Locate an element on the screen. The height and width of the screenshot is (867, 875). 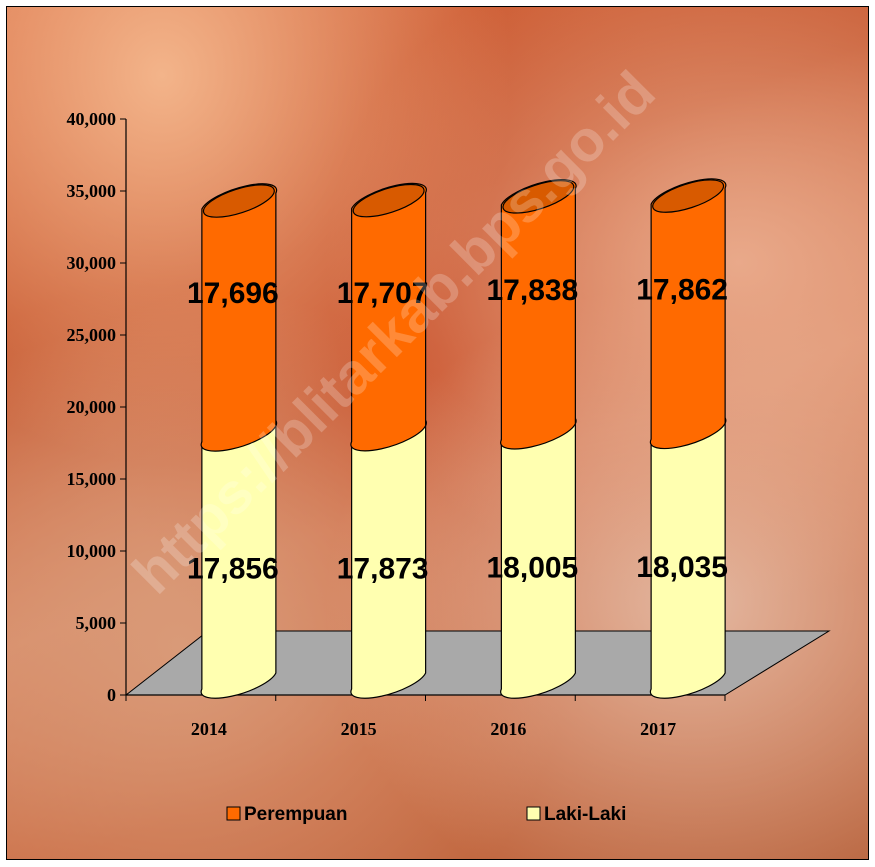
y-tick-label: 30,000 is located at coordinates (92, 263).